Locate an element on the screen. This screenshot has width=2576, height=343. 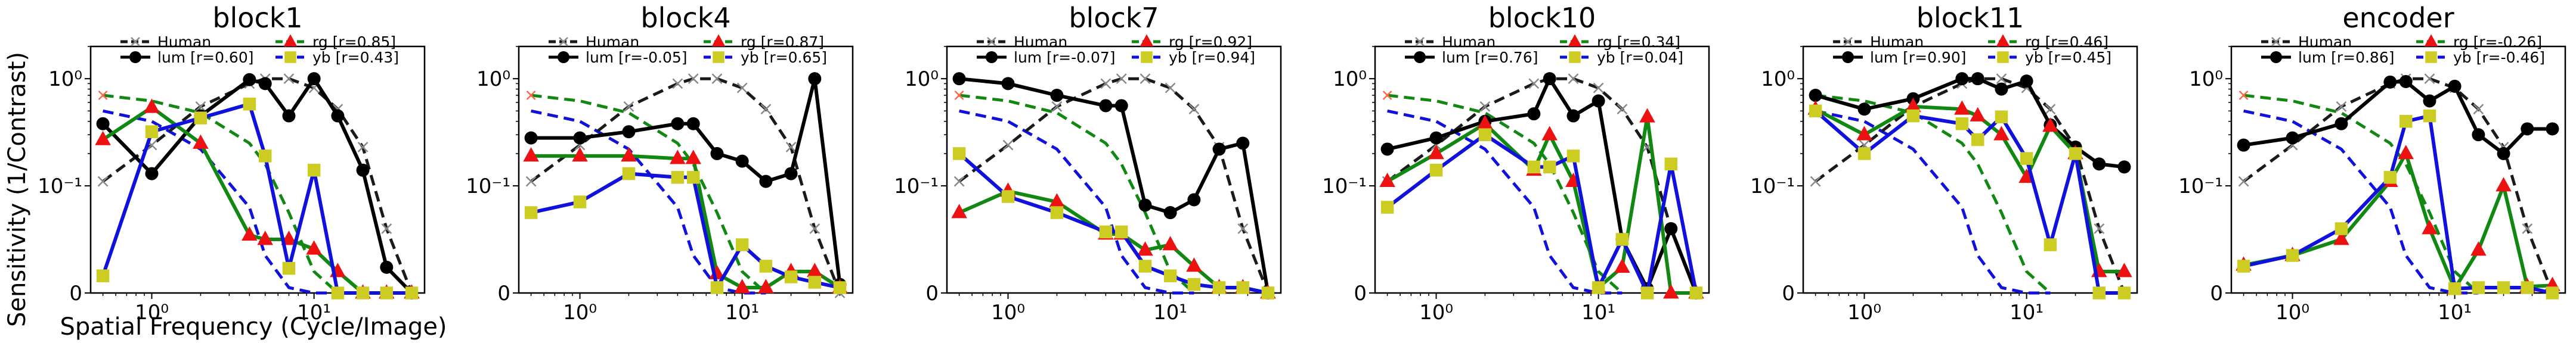
panel-title: block4 is located at coordinates (685, 18).